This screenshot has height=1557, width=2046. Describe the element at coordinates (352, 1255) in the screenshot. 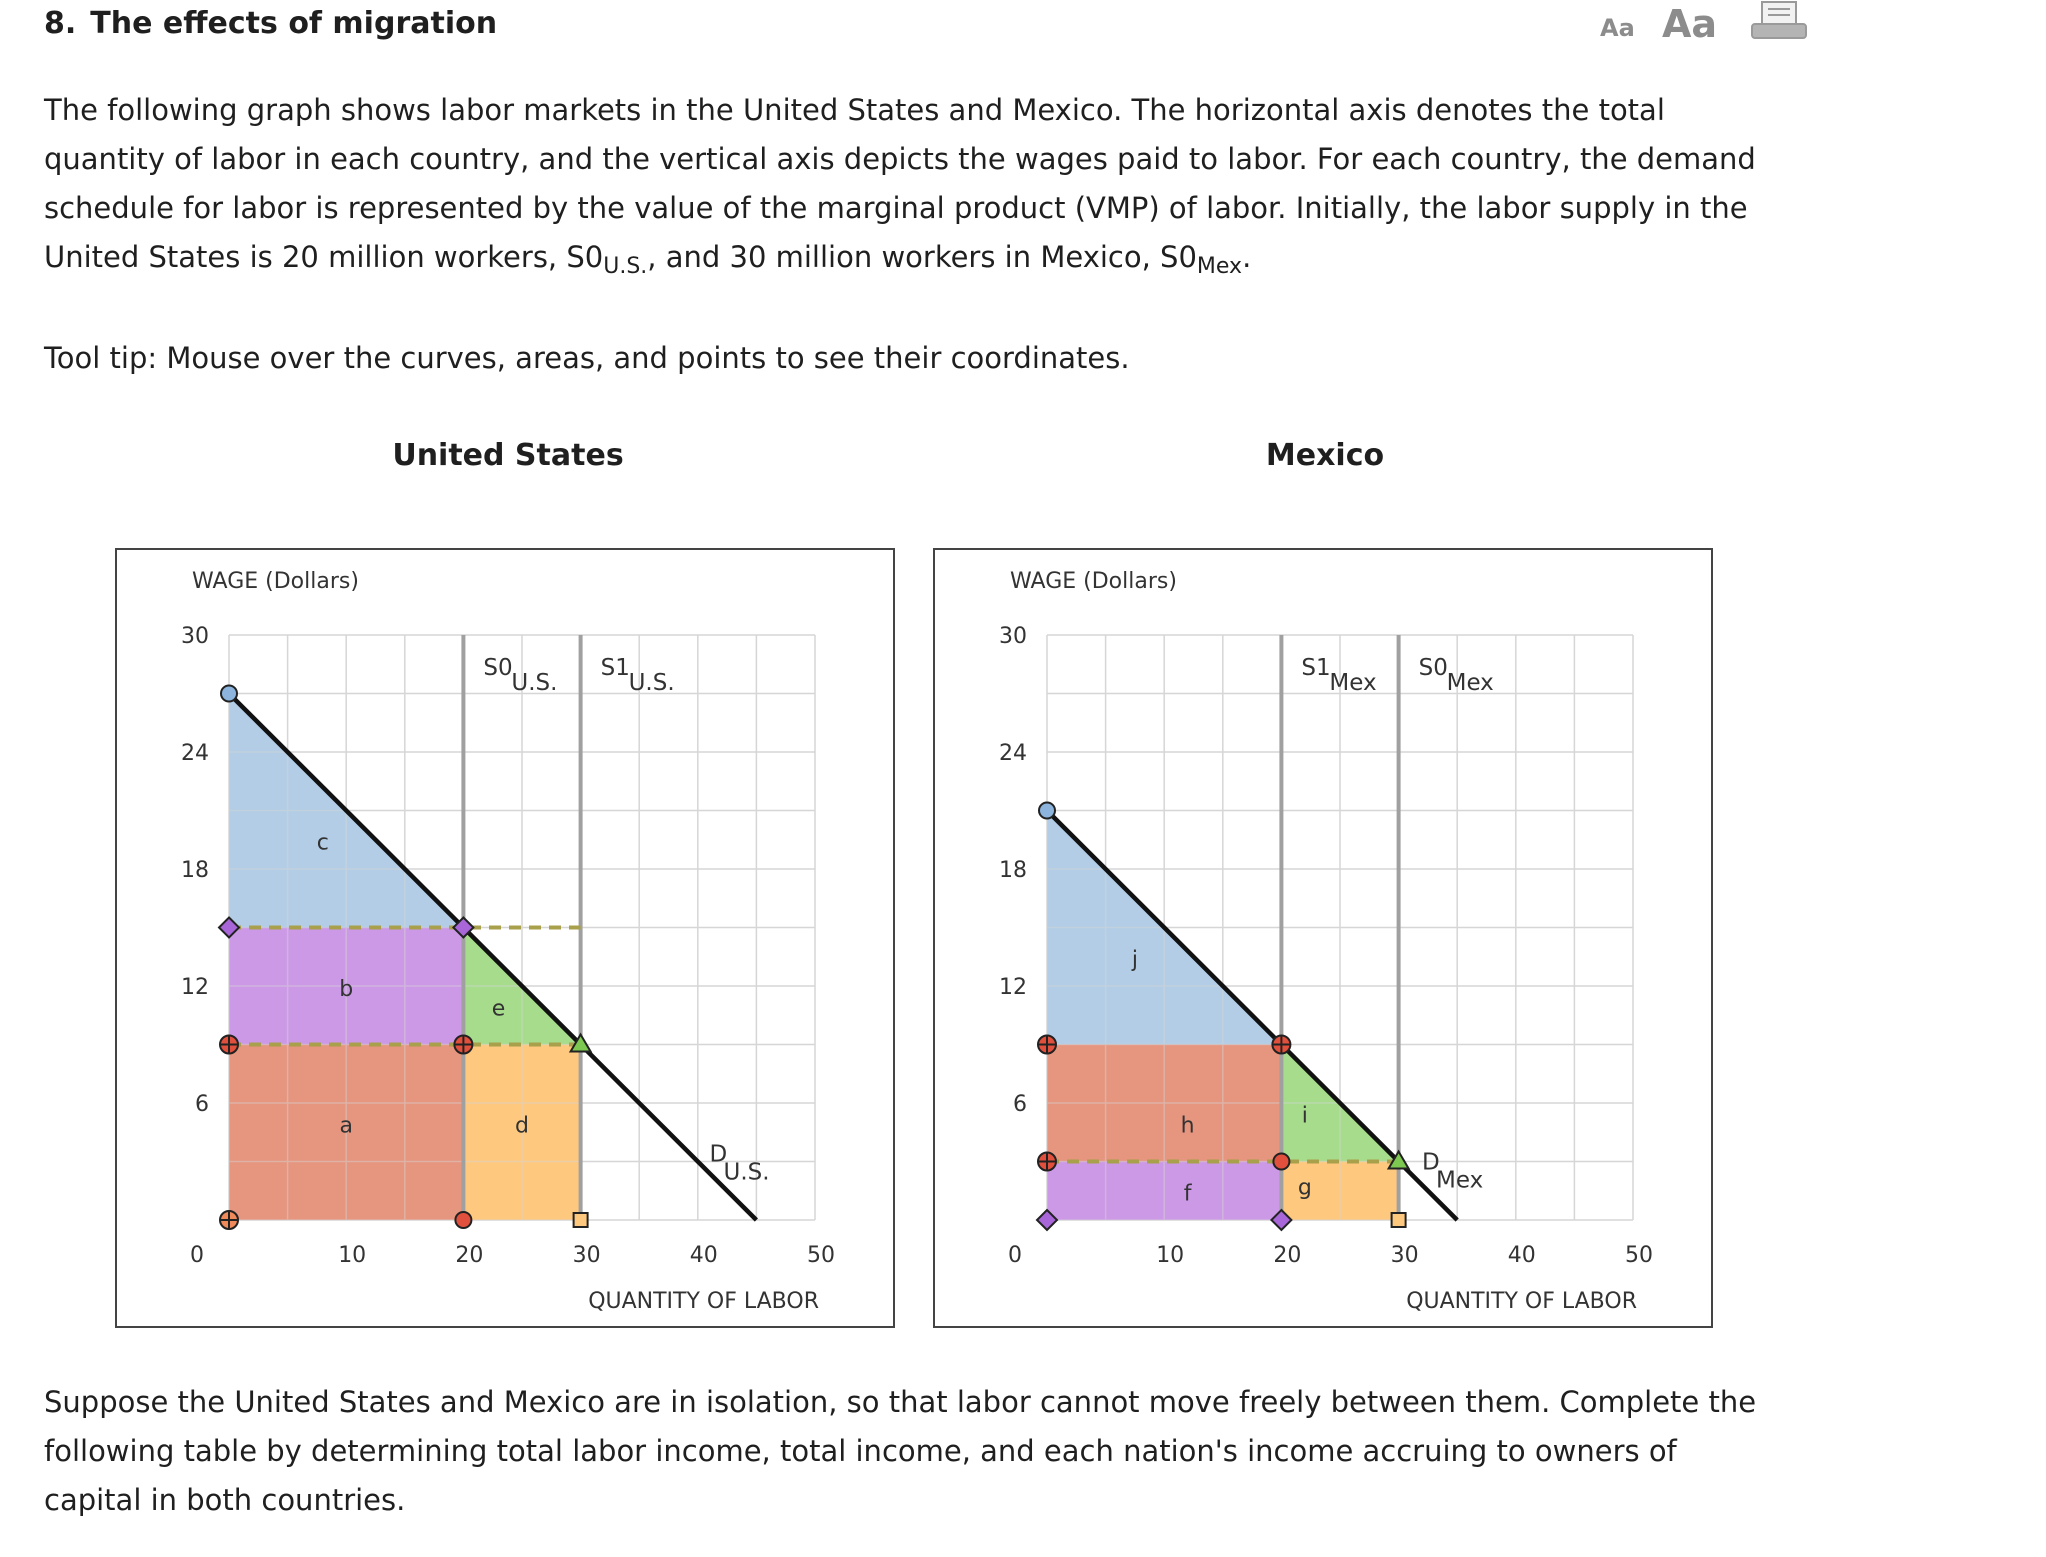

I see `us-x-tick-label: 10` at that location.